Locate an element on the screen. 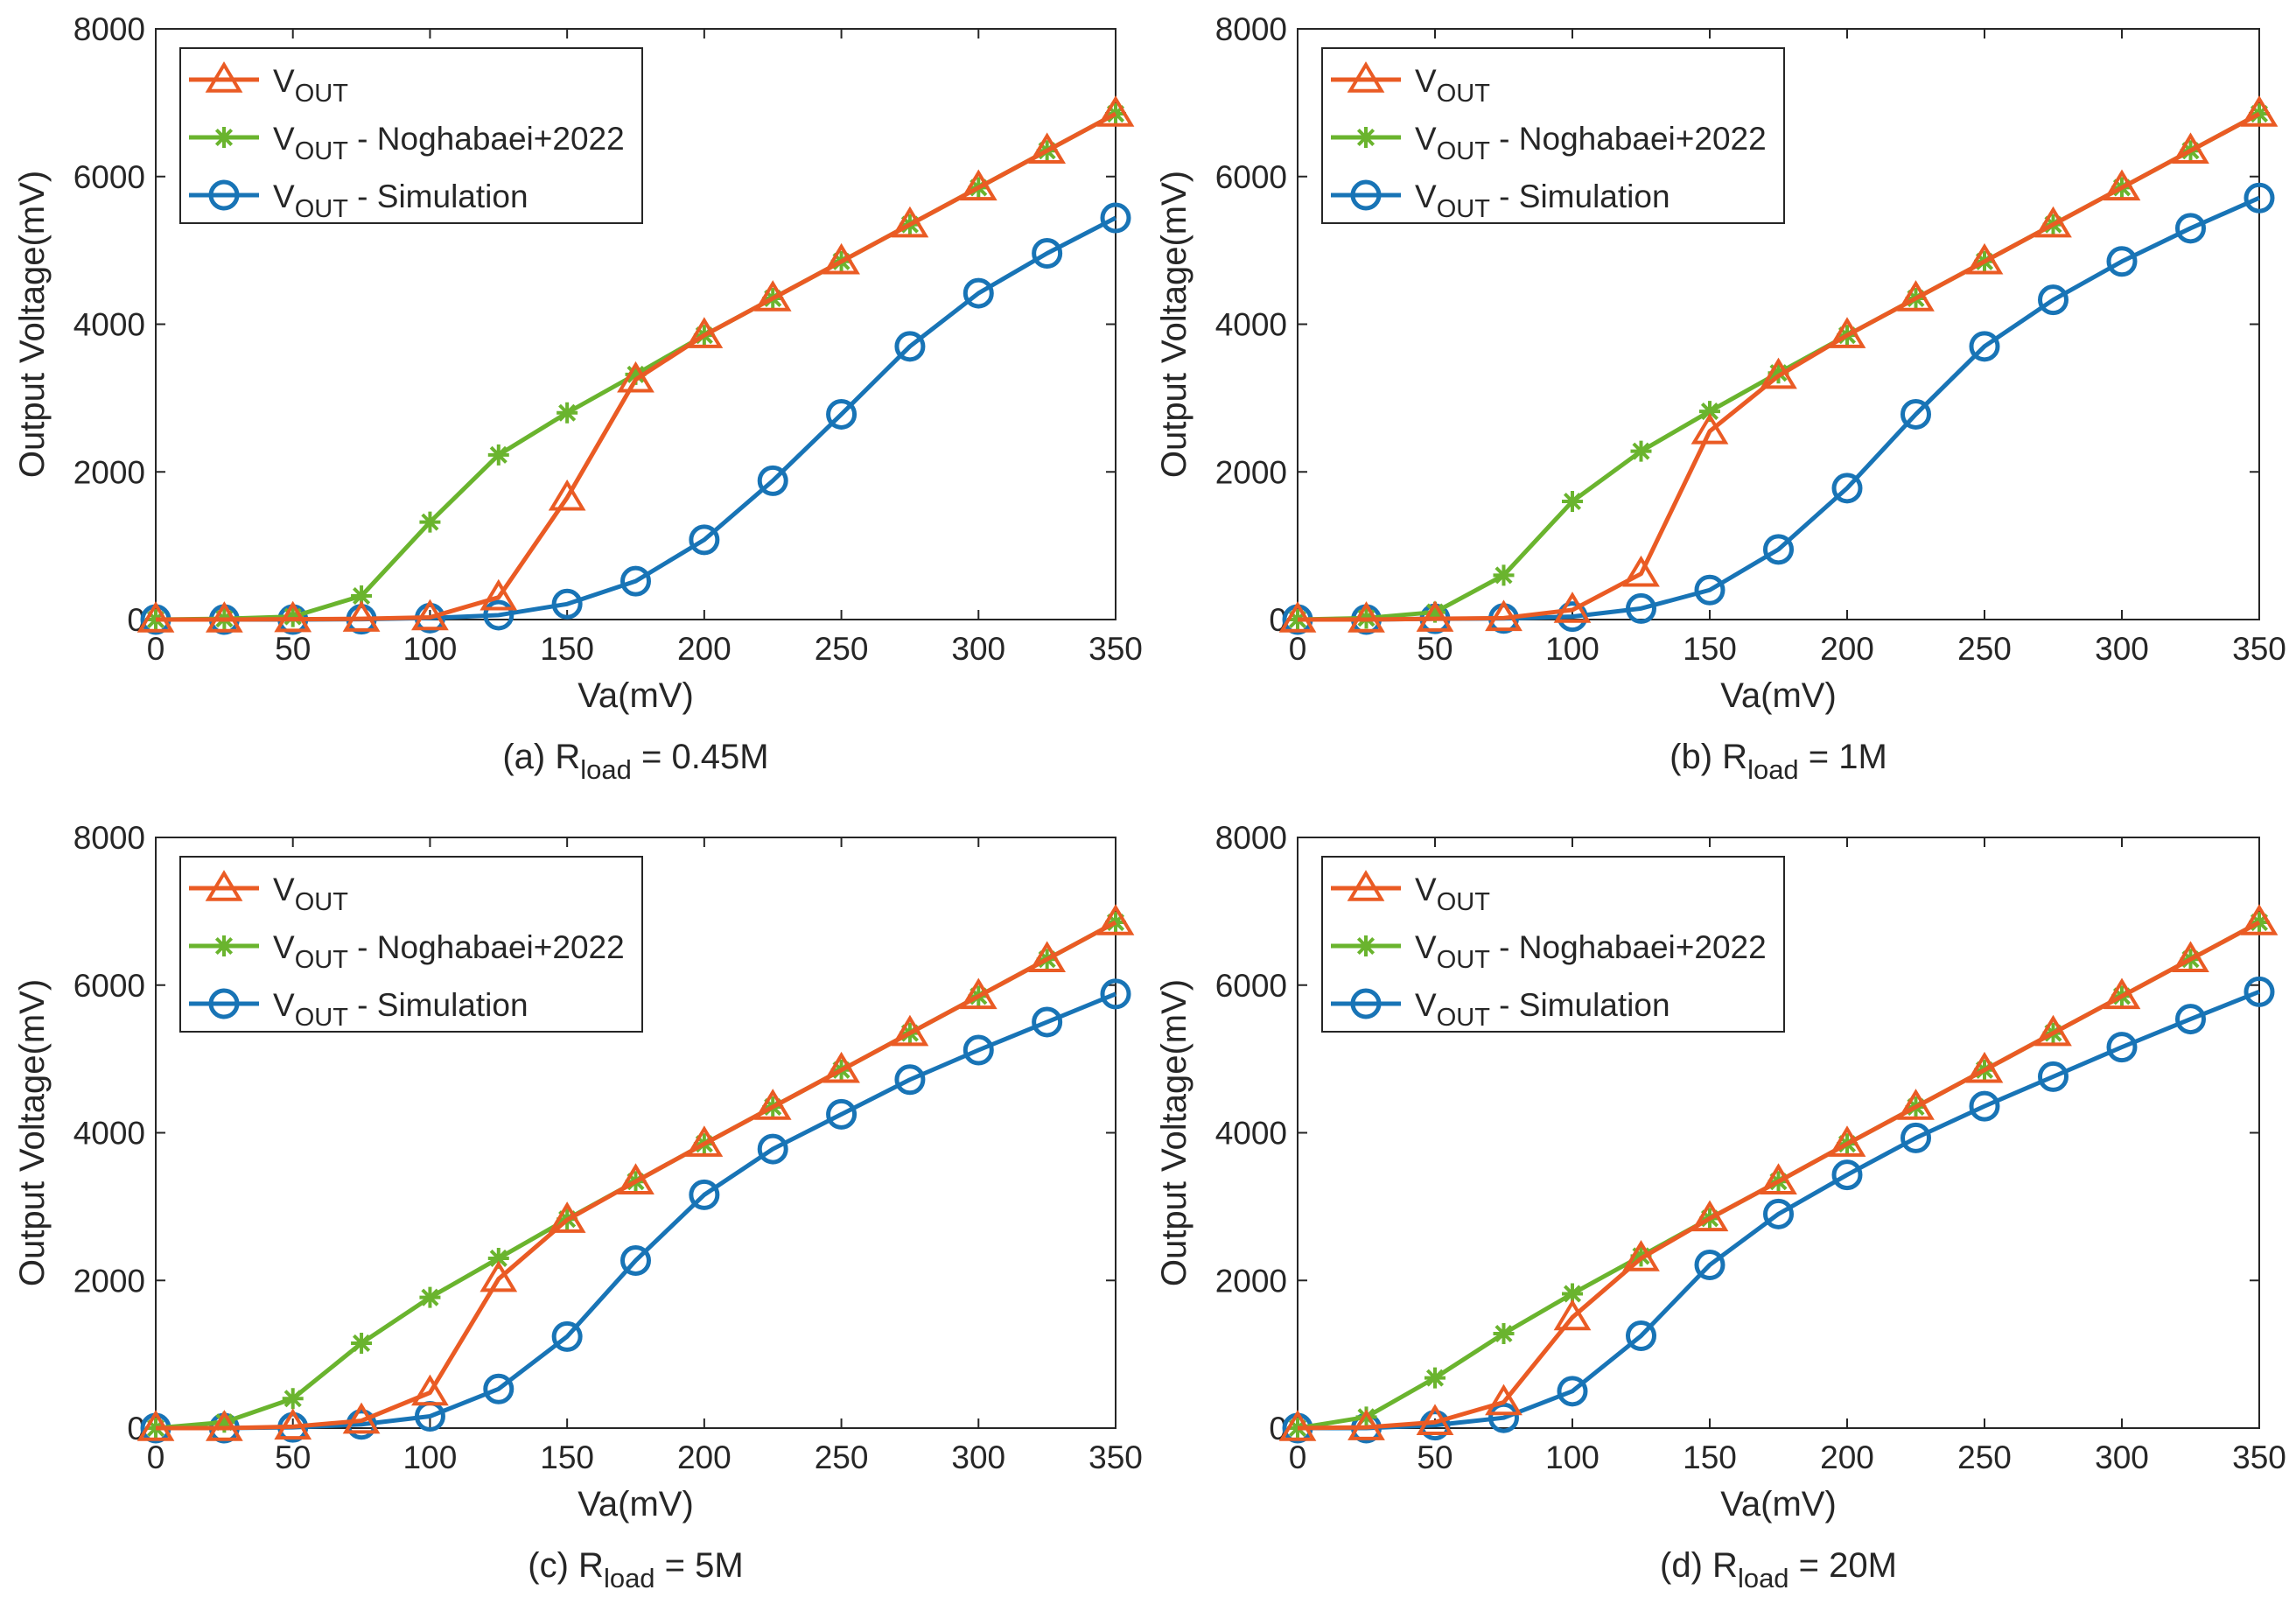 This screenshot has height=1611, width=2296. x-tick-label: 250 is located at coordinates (1984, 1457).